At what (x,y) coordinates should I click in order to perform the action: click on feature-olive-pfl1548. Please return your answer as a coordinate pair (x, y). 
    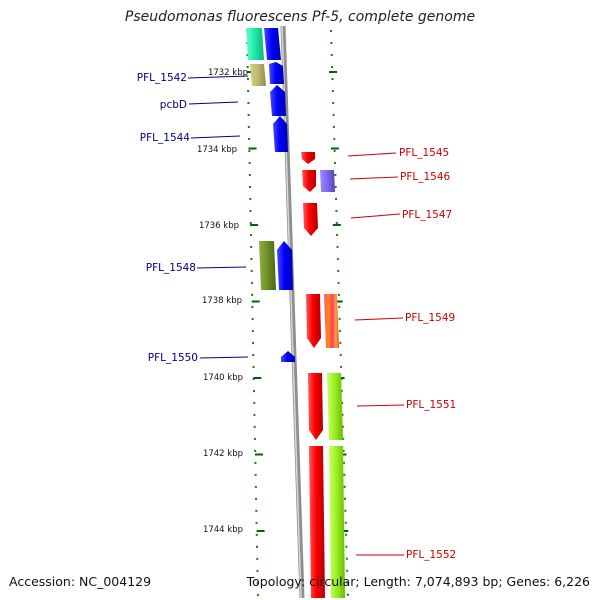
    Looking at the image, I should click on (267, 265).